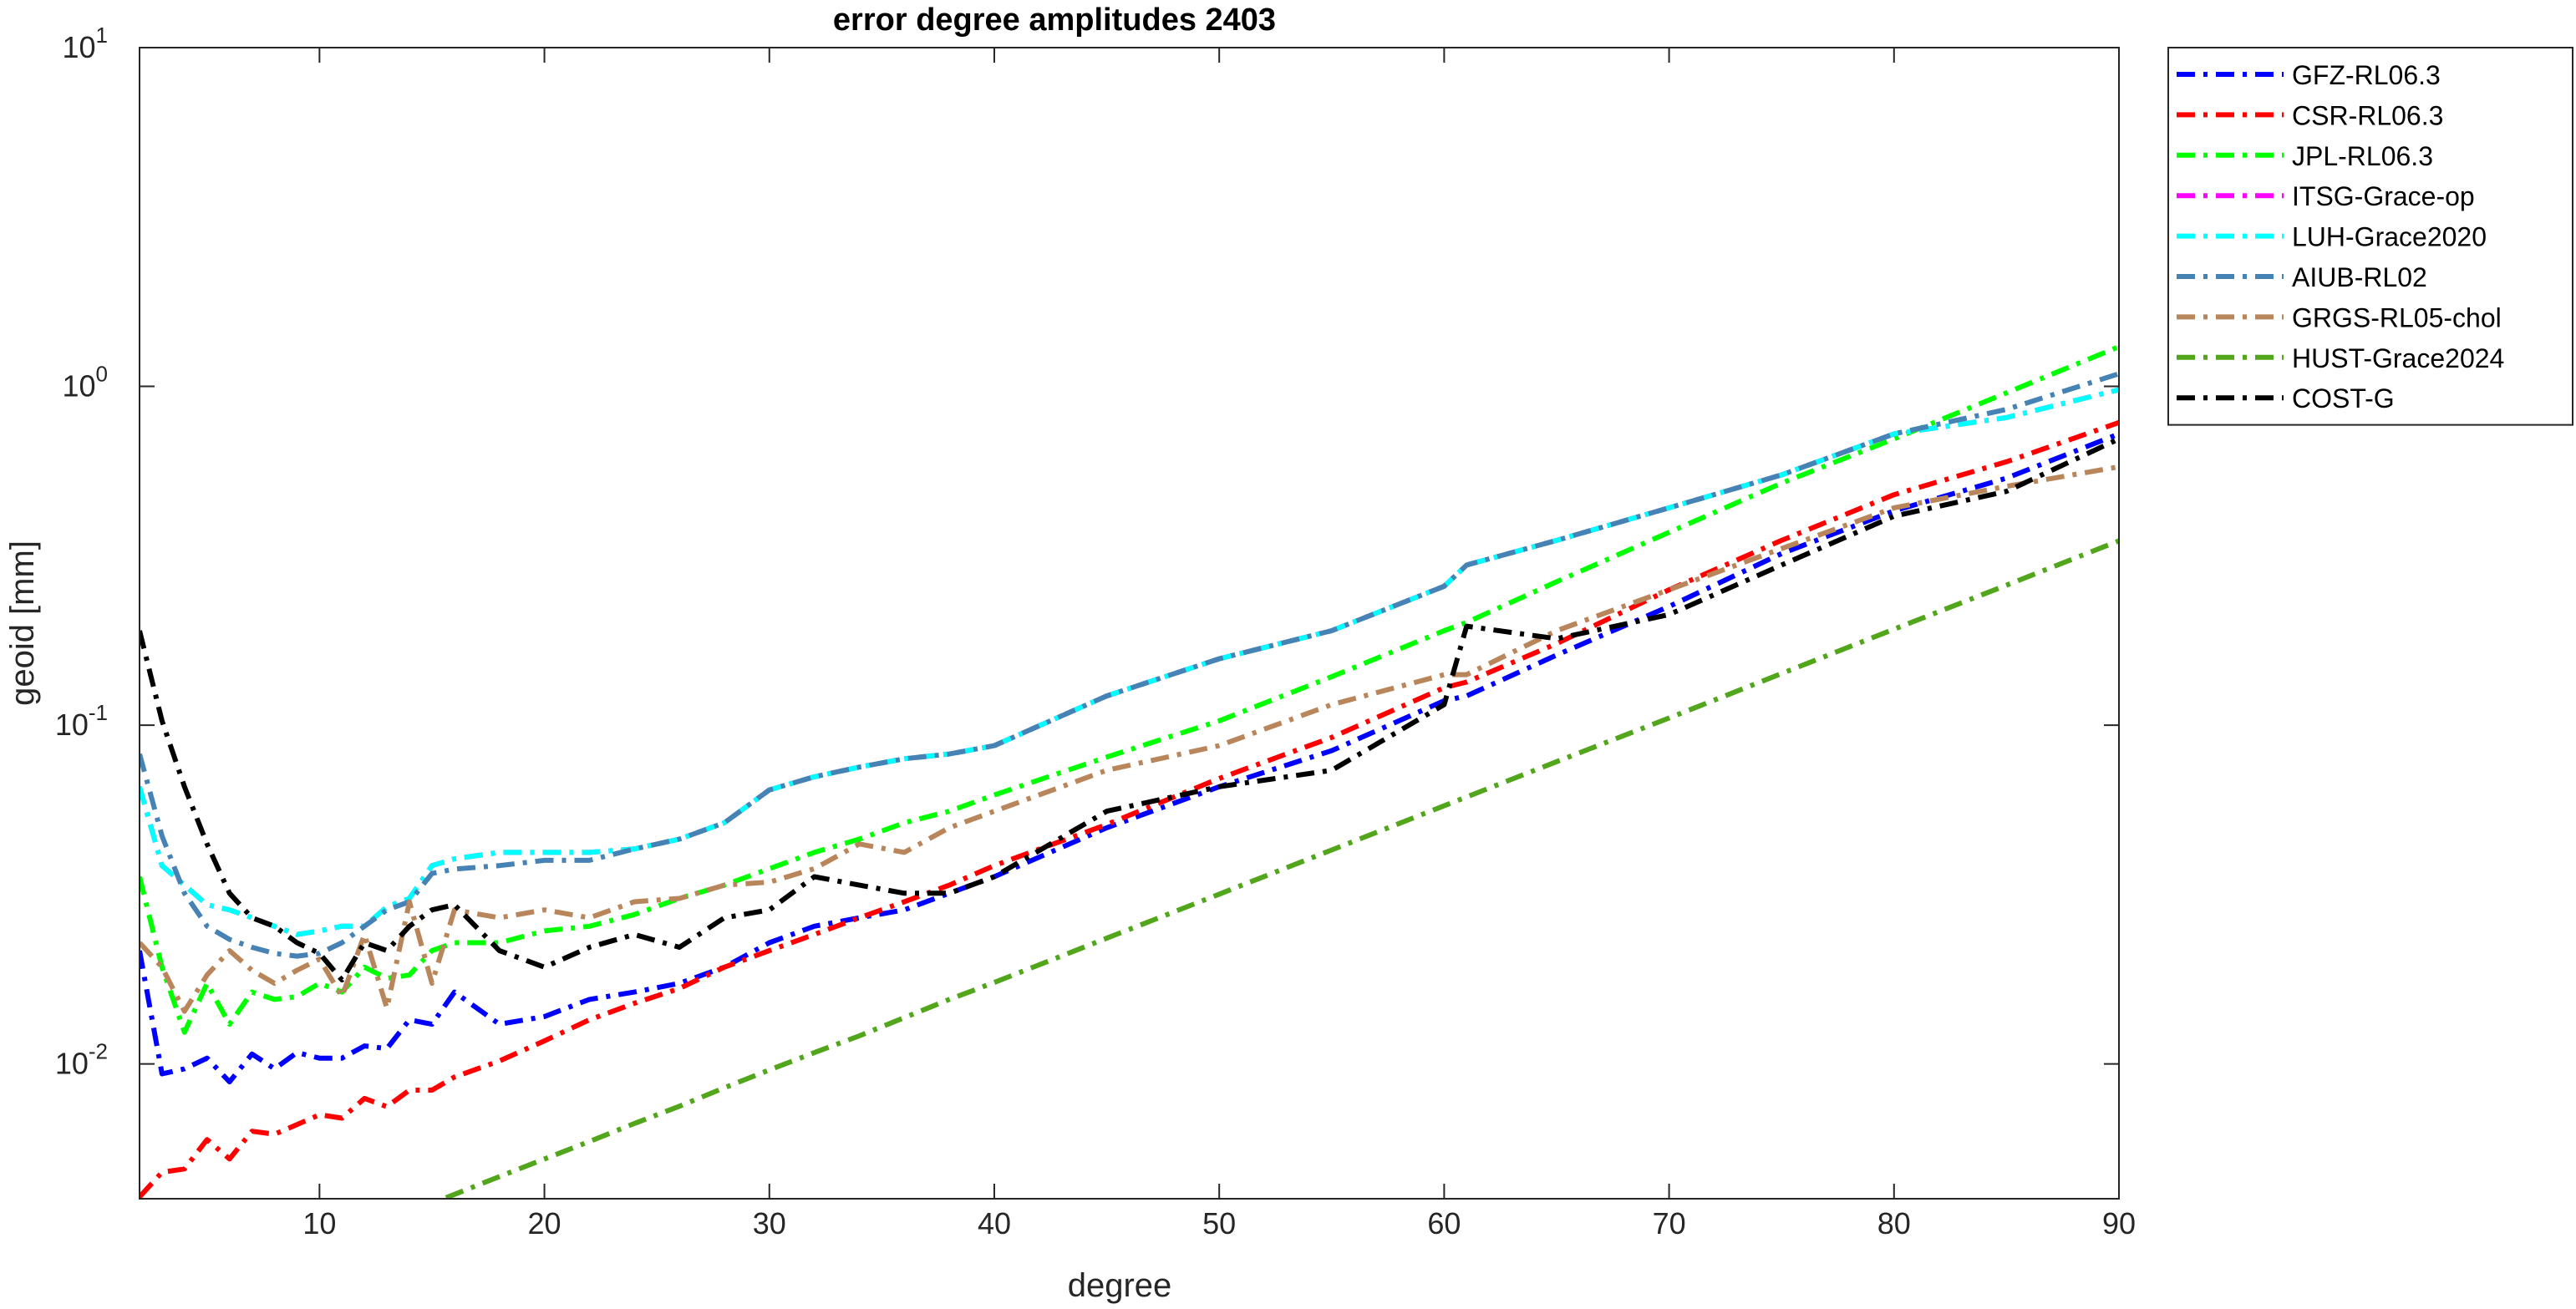  What do you see at coordinates (2367, 115) in the screenshot?
I see `legend-label: CSR-RL06.3` at bounding box center [2367, 115].